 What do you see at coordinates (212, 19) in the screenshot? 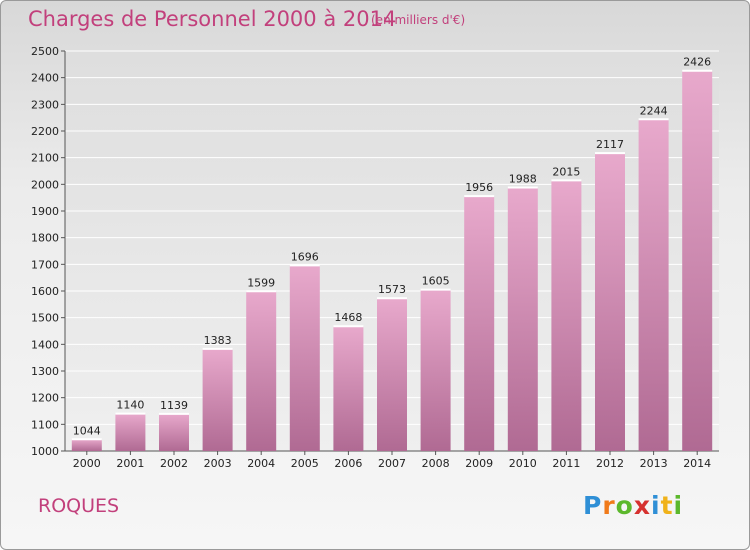
I see `chart-title: Charges de Personnel 2000 à 2014` at bounding box center [212, 19].